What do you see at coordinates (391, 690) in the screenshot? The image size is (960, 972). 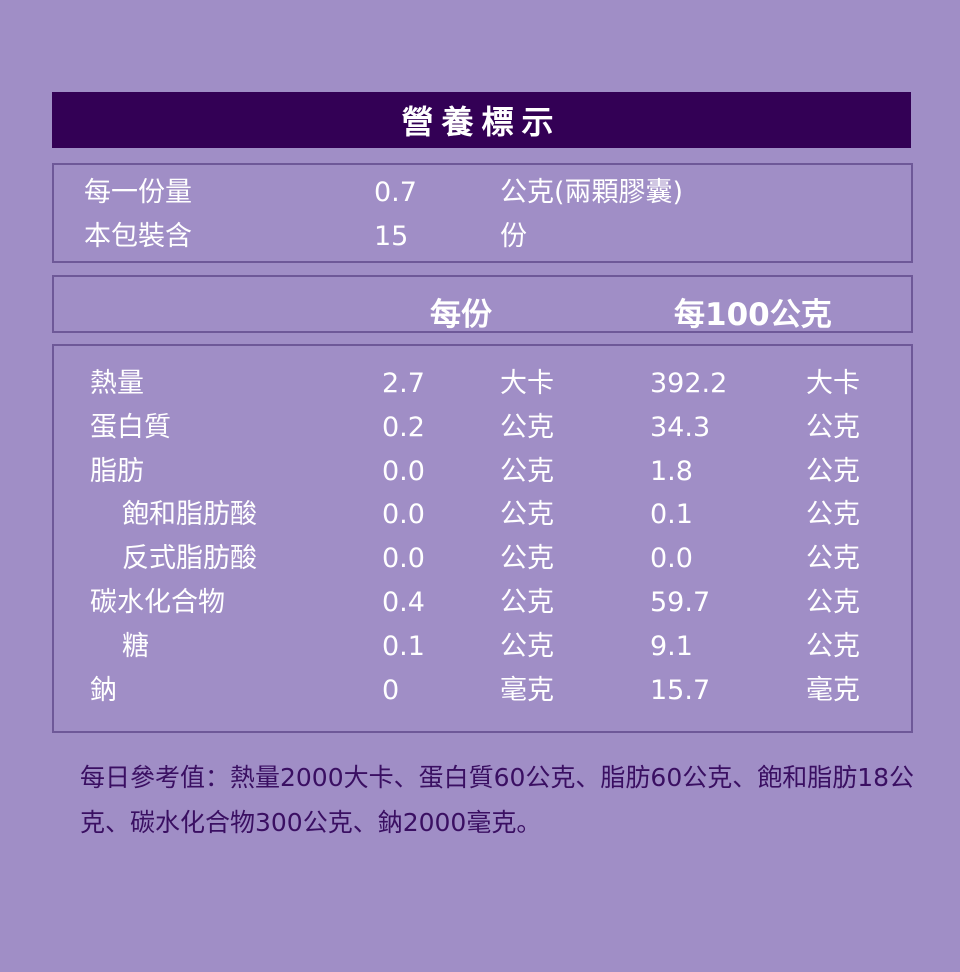 I see `per-serving-value: 0` at bounding box center [391, 690].